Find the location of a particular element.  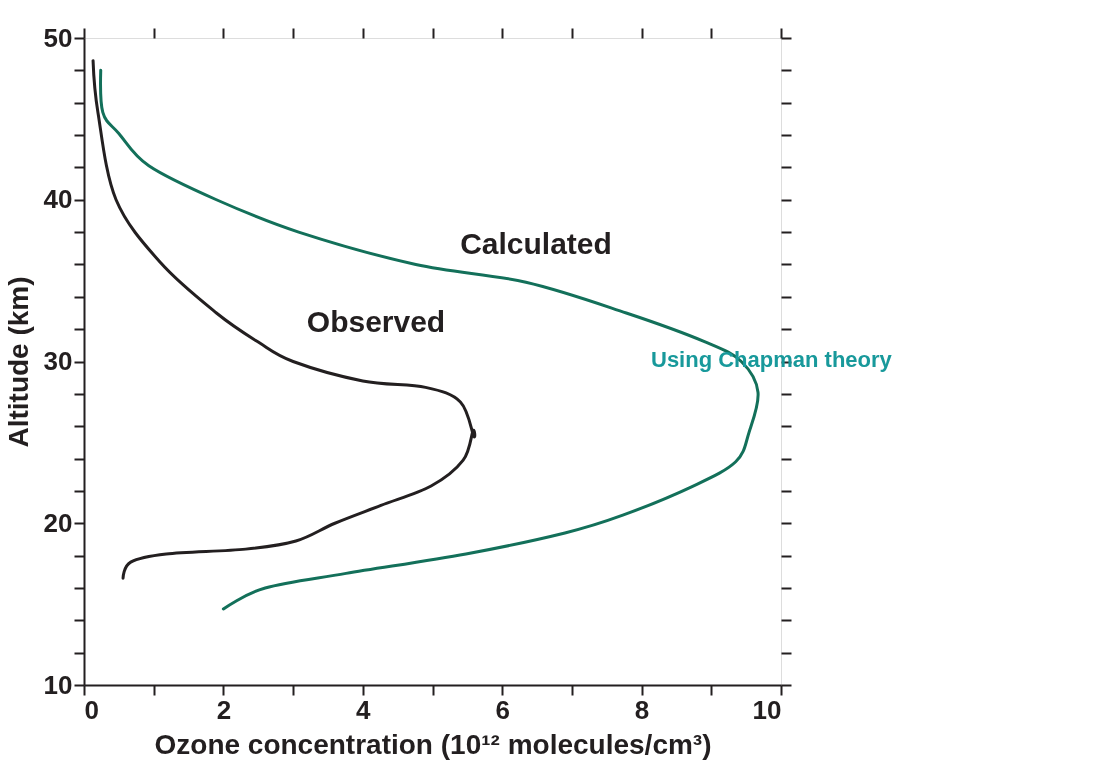

y-tick-label: 40 is located at coordinates (58, 199).